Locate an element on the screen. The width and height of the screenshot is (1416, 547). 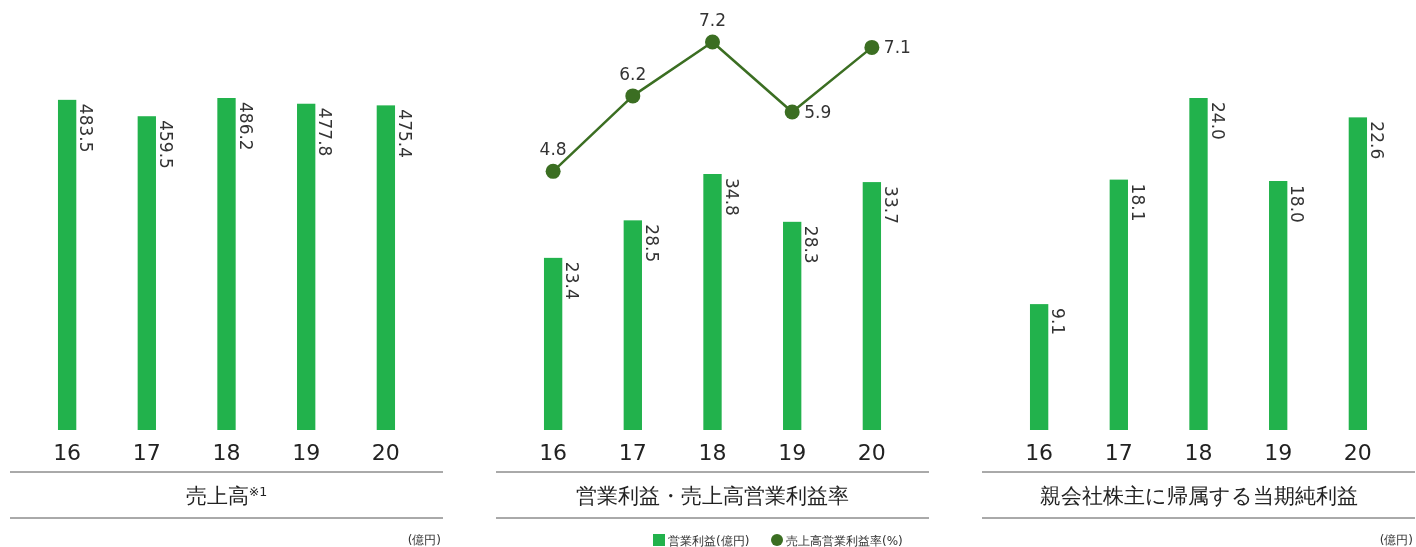
data-label: 28.3 is located at coordinates (811, 244).